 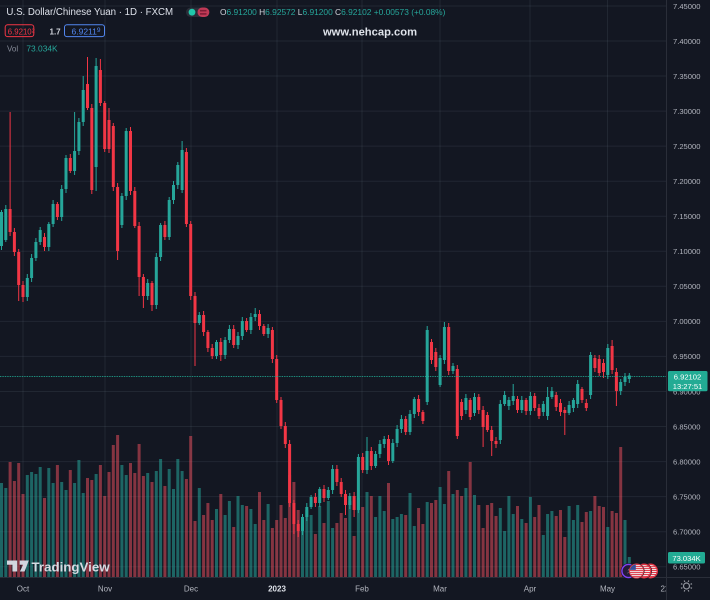 What do you see at coordinates (23, 588) in the screenshot?
I see `svg-text: Oct` at bounding box center [23, 588].